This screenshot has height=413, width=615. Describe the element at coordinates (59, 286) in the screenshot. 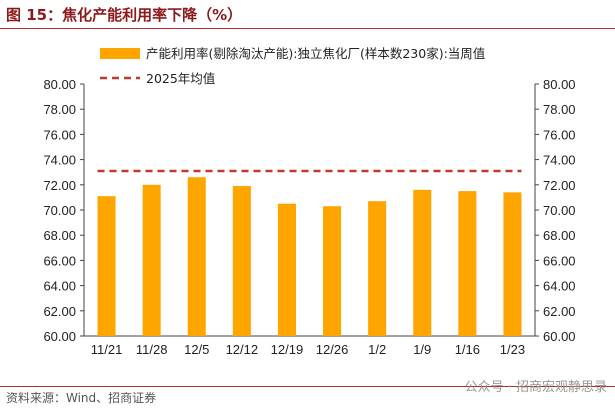

I see `left-tick-label: 64.00` at that location.